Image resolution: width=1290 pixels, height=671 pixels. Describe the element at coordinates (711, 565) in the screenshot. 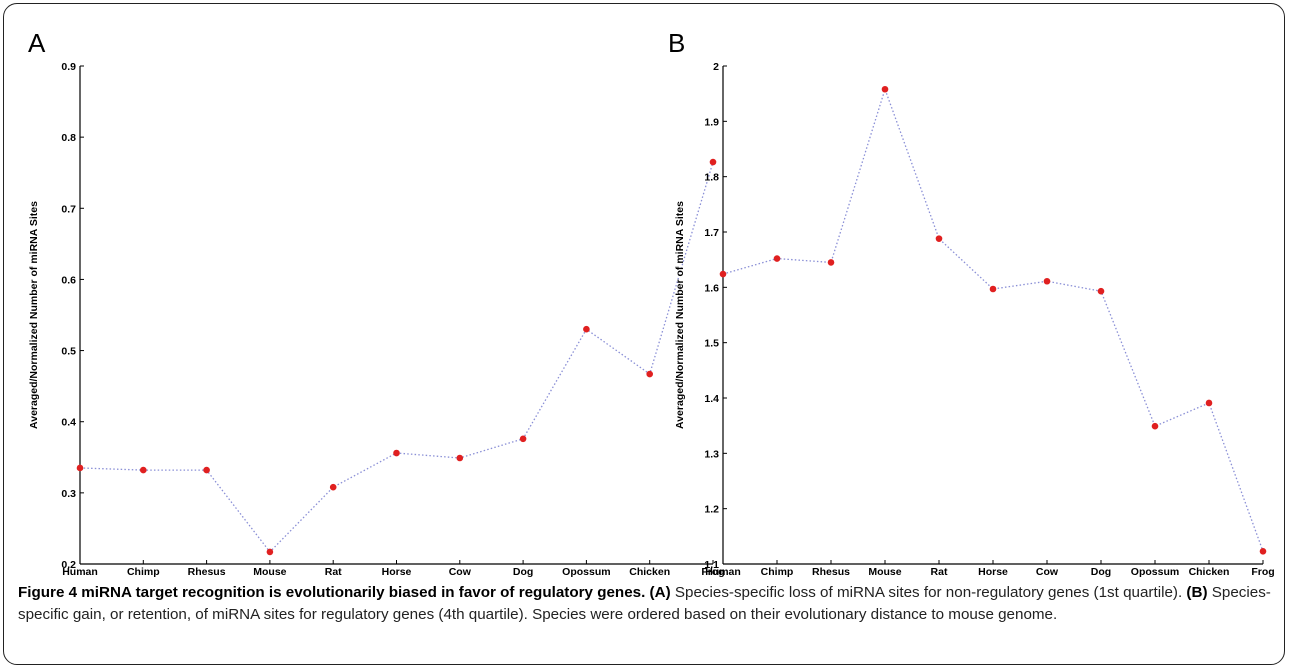

I see `y-tick-label: 1.1` at that location.